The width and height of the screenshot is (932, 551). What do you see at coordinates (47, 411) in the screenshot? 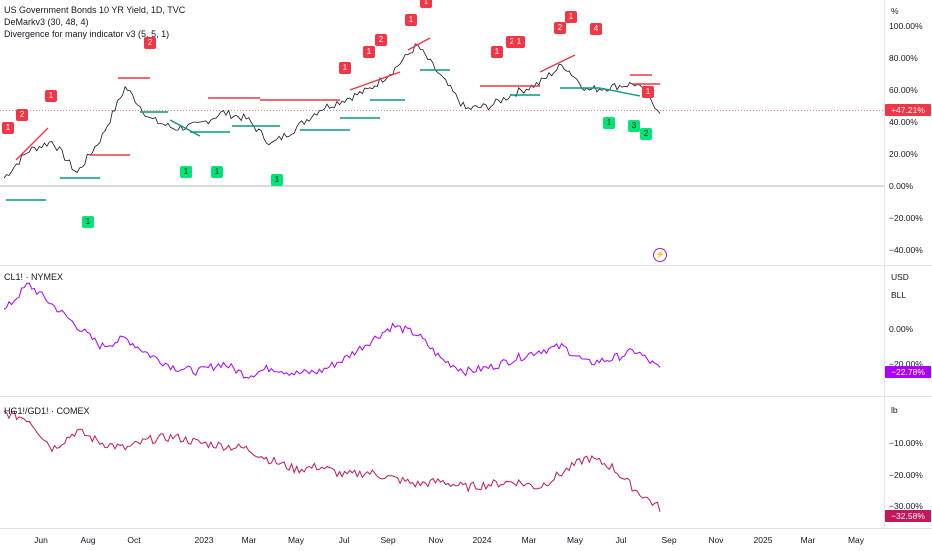
I see `hg-legend: HG1!/GD1! · COMEX` at bounding box center [47, 411].